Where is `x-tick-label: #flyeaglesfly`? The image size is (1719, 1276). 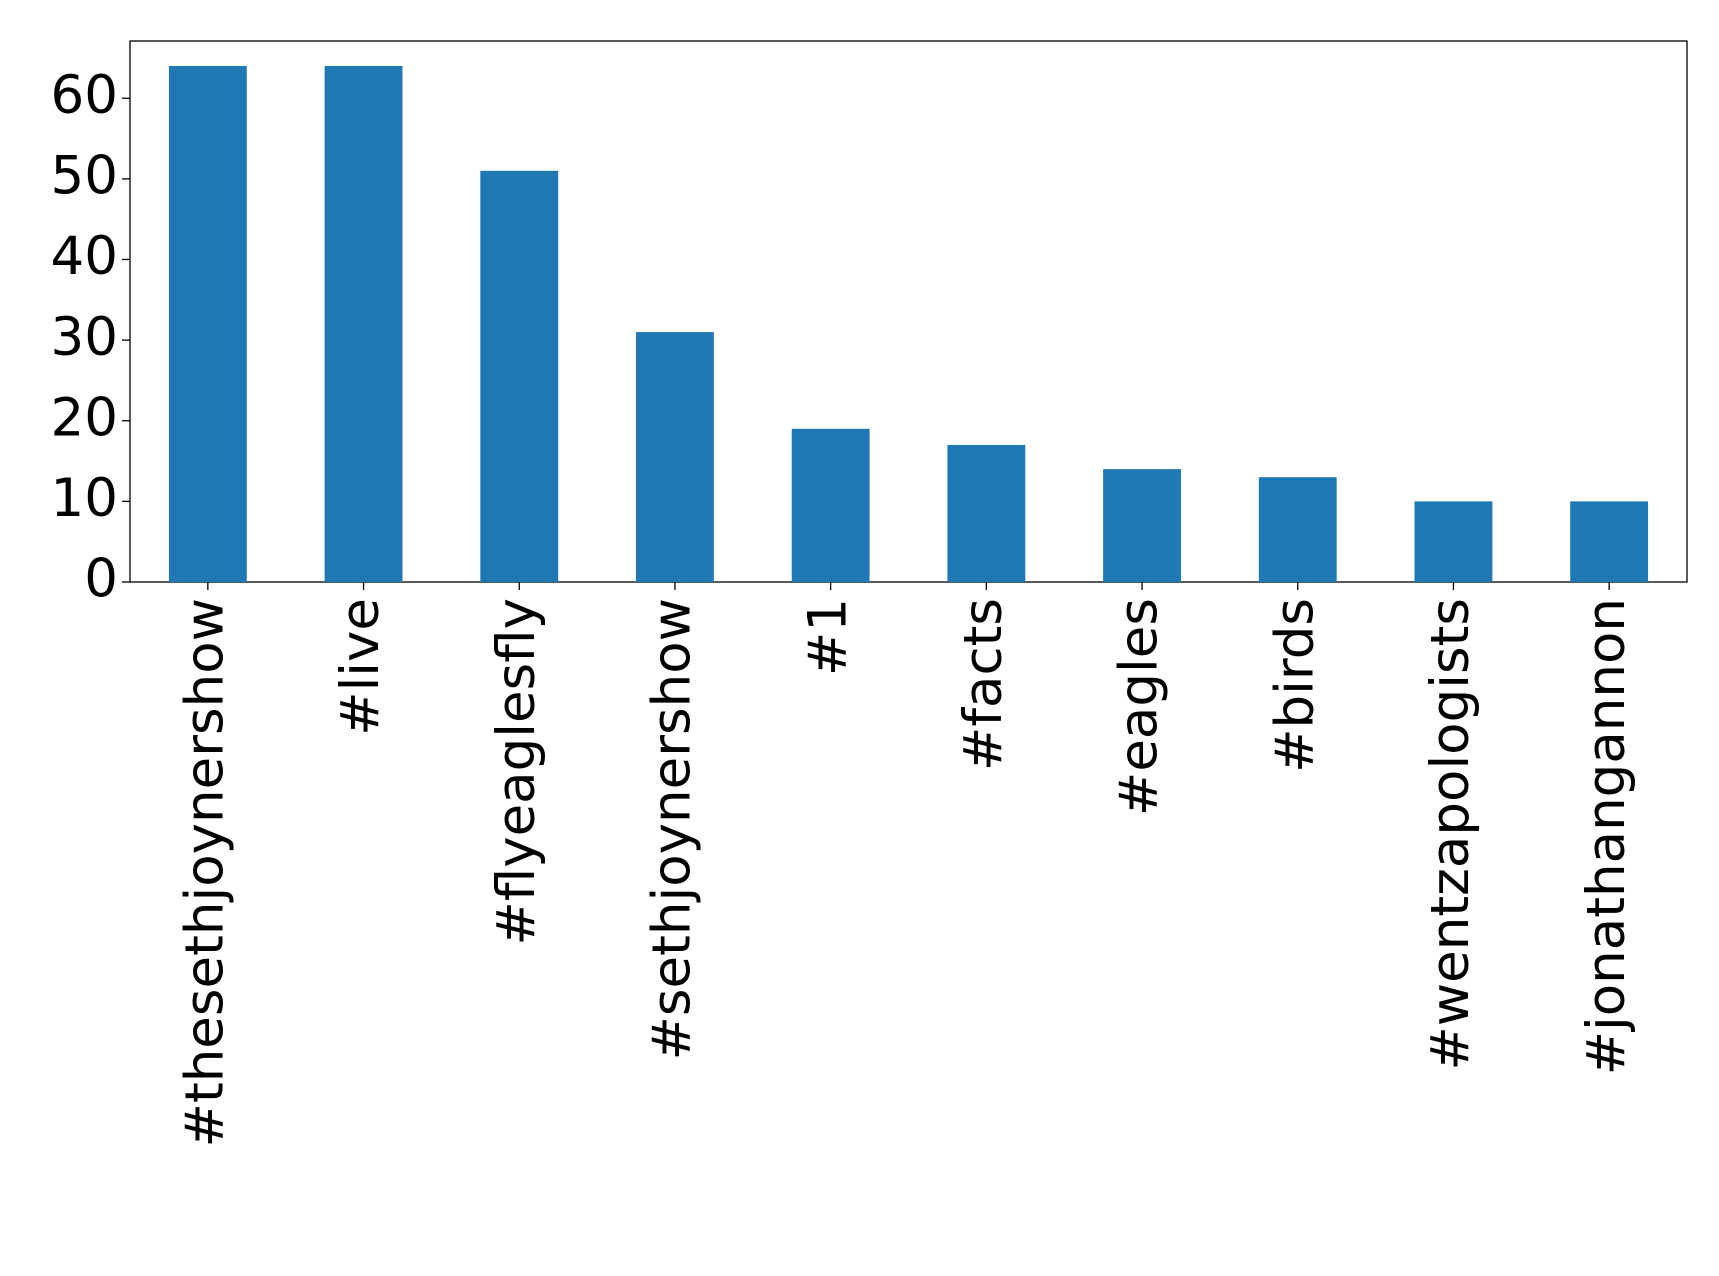
x-tick-label: #flyeaglesfly is located at coordinates (516, 772).